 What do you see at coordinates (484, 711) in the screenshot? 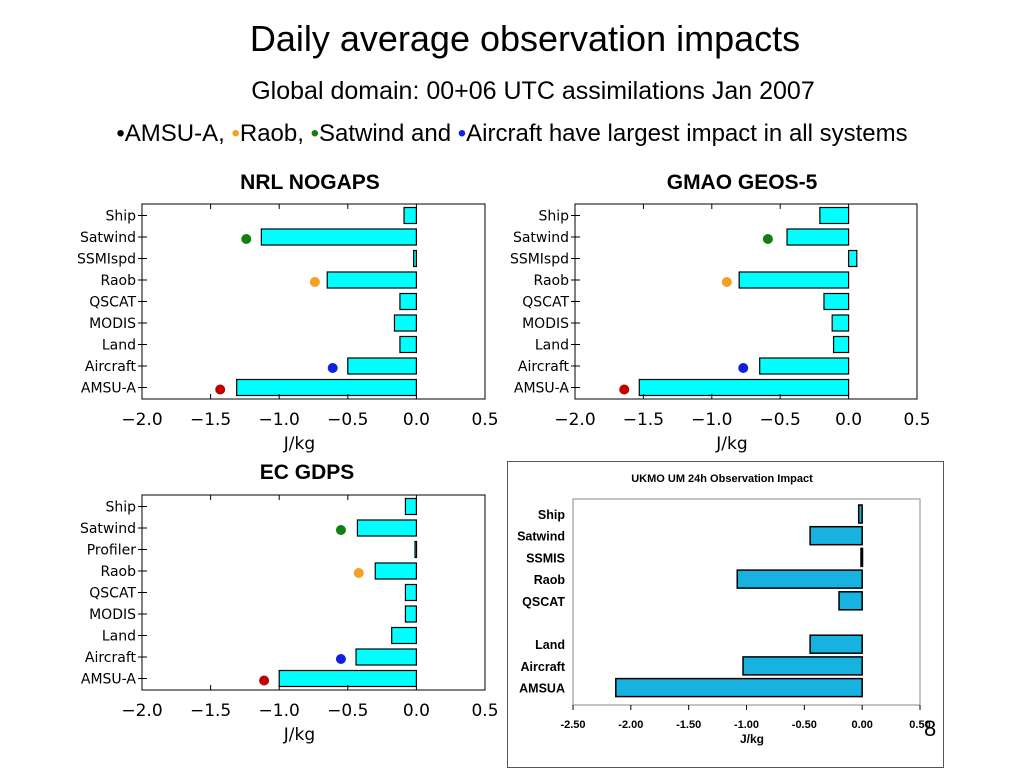
I see `ecgdps-xtick-label-5: 0.5` at bounding box center [484, 711].